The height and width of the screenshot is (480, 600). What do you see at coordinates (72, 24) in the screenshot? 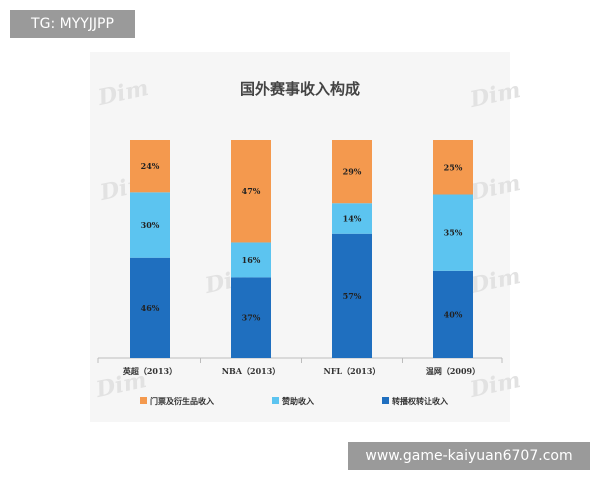
I see `tg-badge: TG: MYYJJPP` at bounding box center [72, 24].